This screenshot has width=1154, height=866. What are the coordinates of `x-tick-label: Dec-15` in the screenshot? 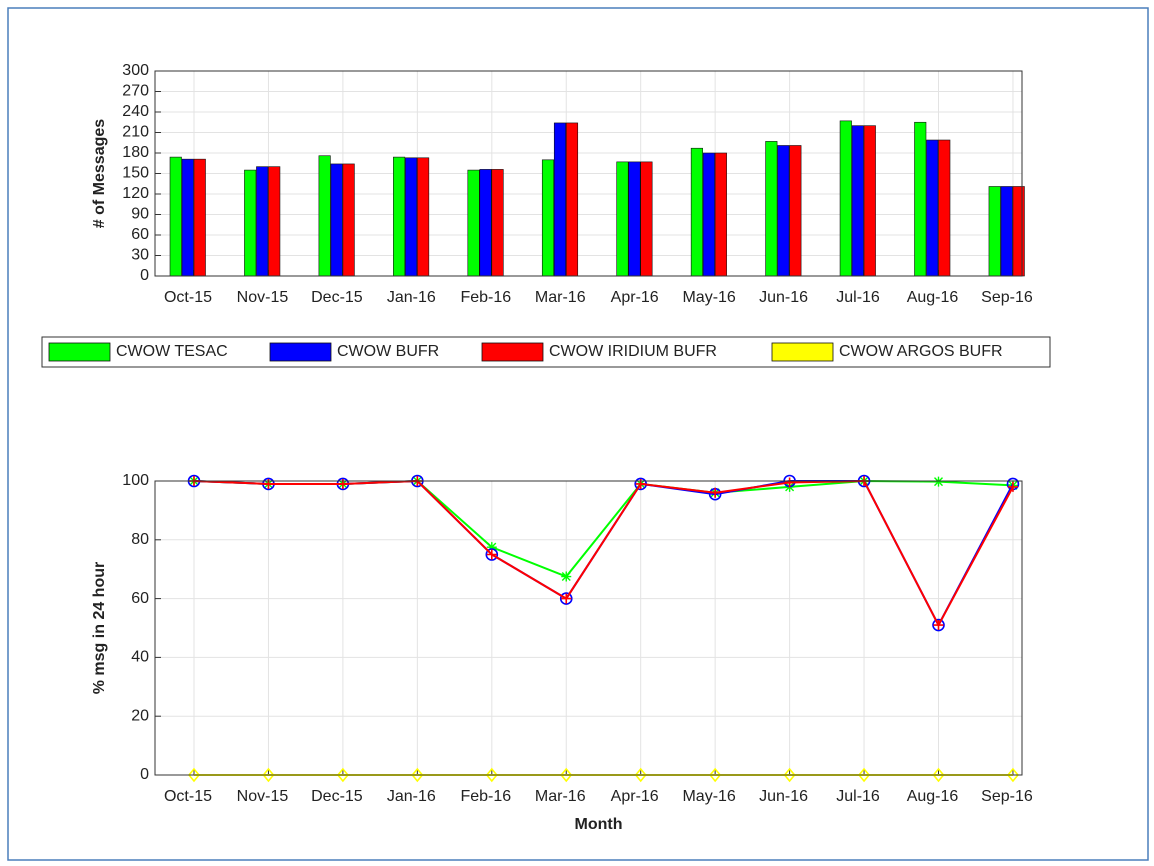 It's located at (337, 796).